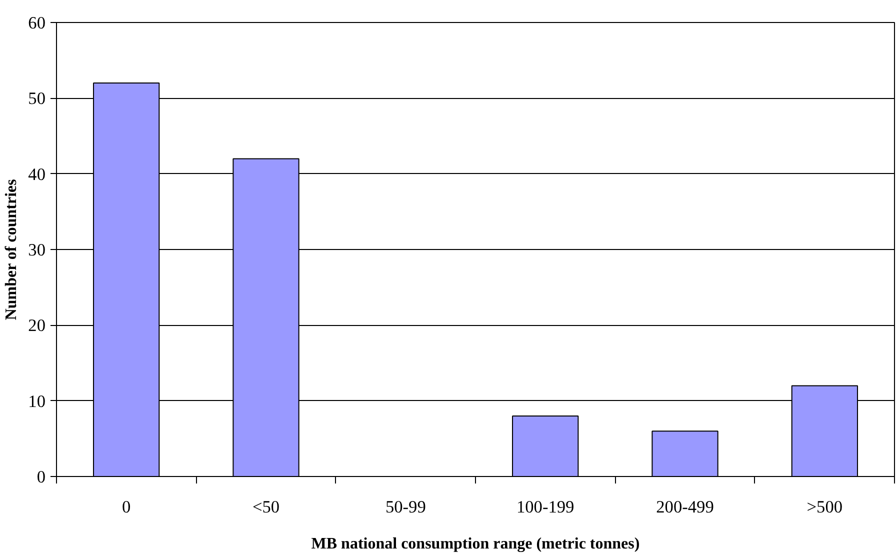 Image resolution: width=896 pixels, height=555 pixels. I want to click on y-tick-label: 50, so click(37, 98).